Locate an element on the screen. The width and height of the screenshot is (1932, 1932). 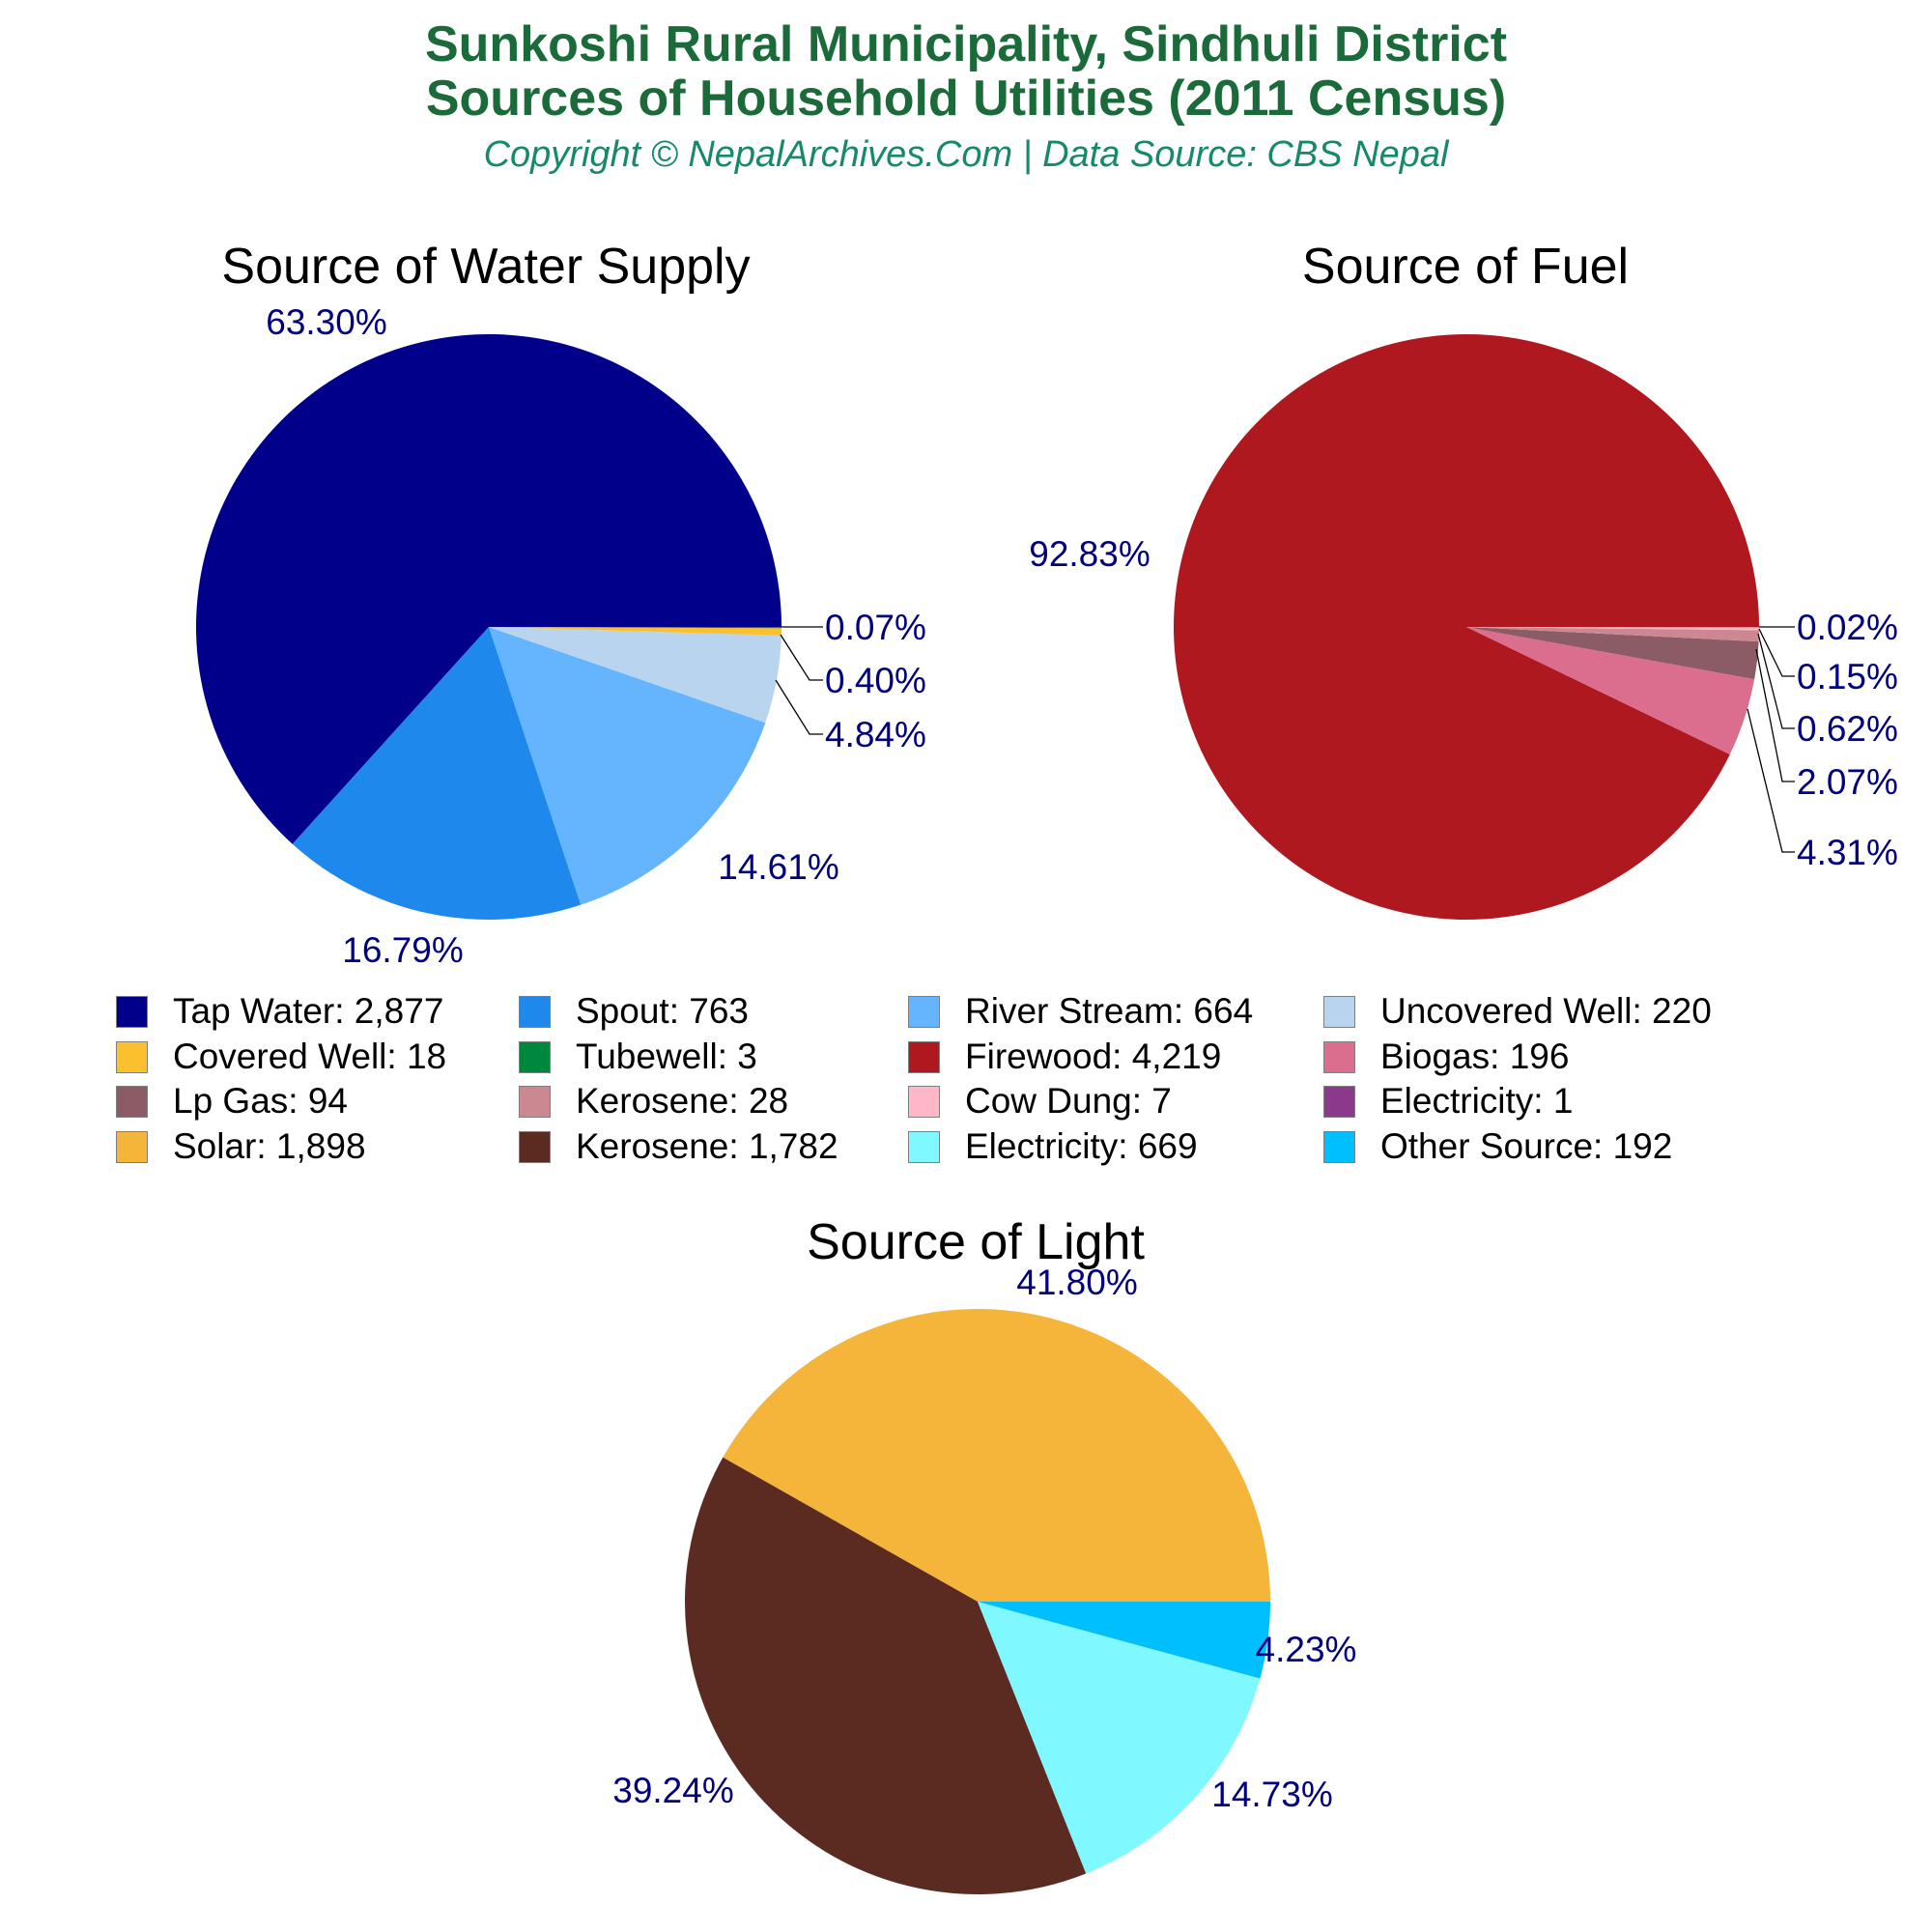
legend-label: River Stream: 664 is located at coordinates (1109, 1011).